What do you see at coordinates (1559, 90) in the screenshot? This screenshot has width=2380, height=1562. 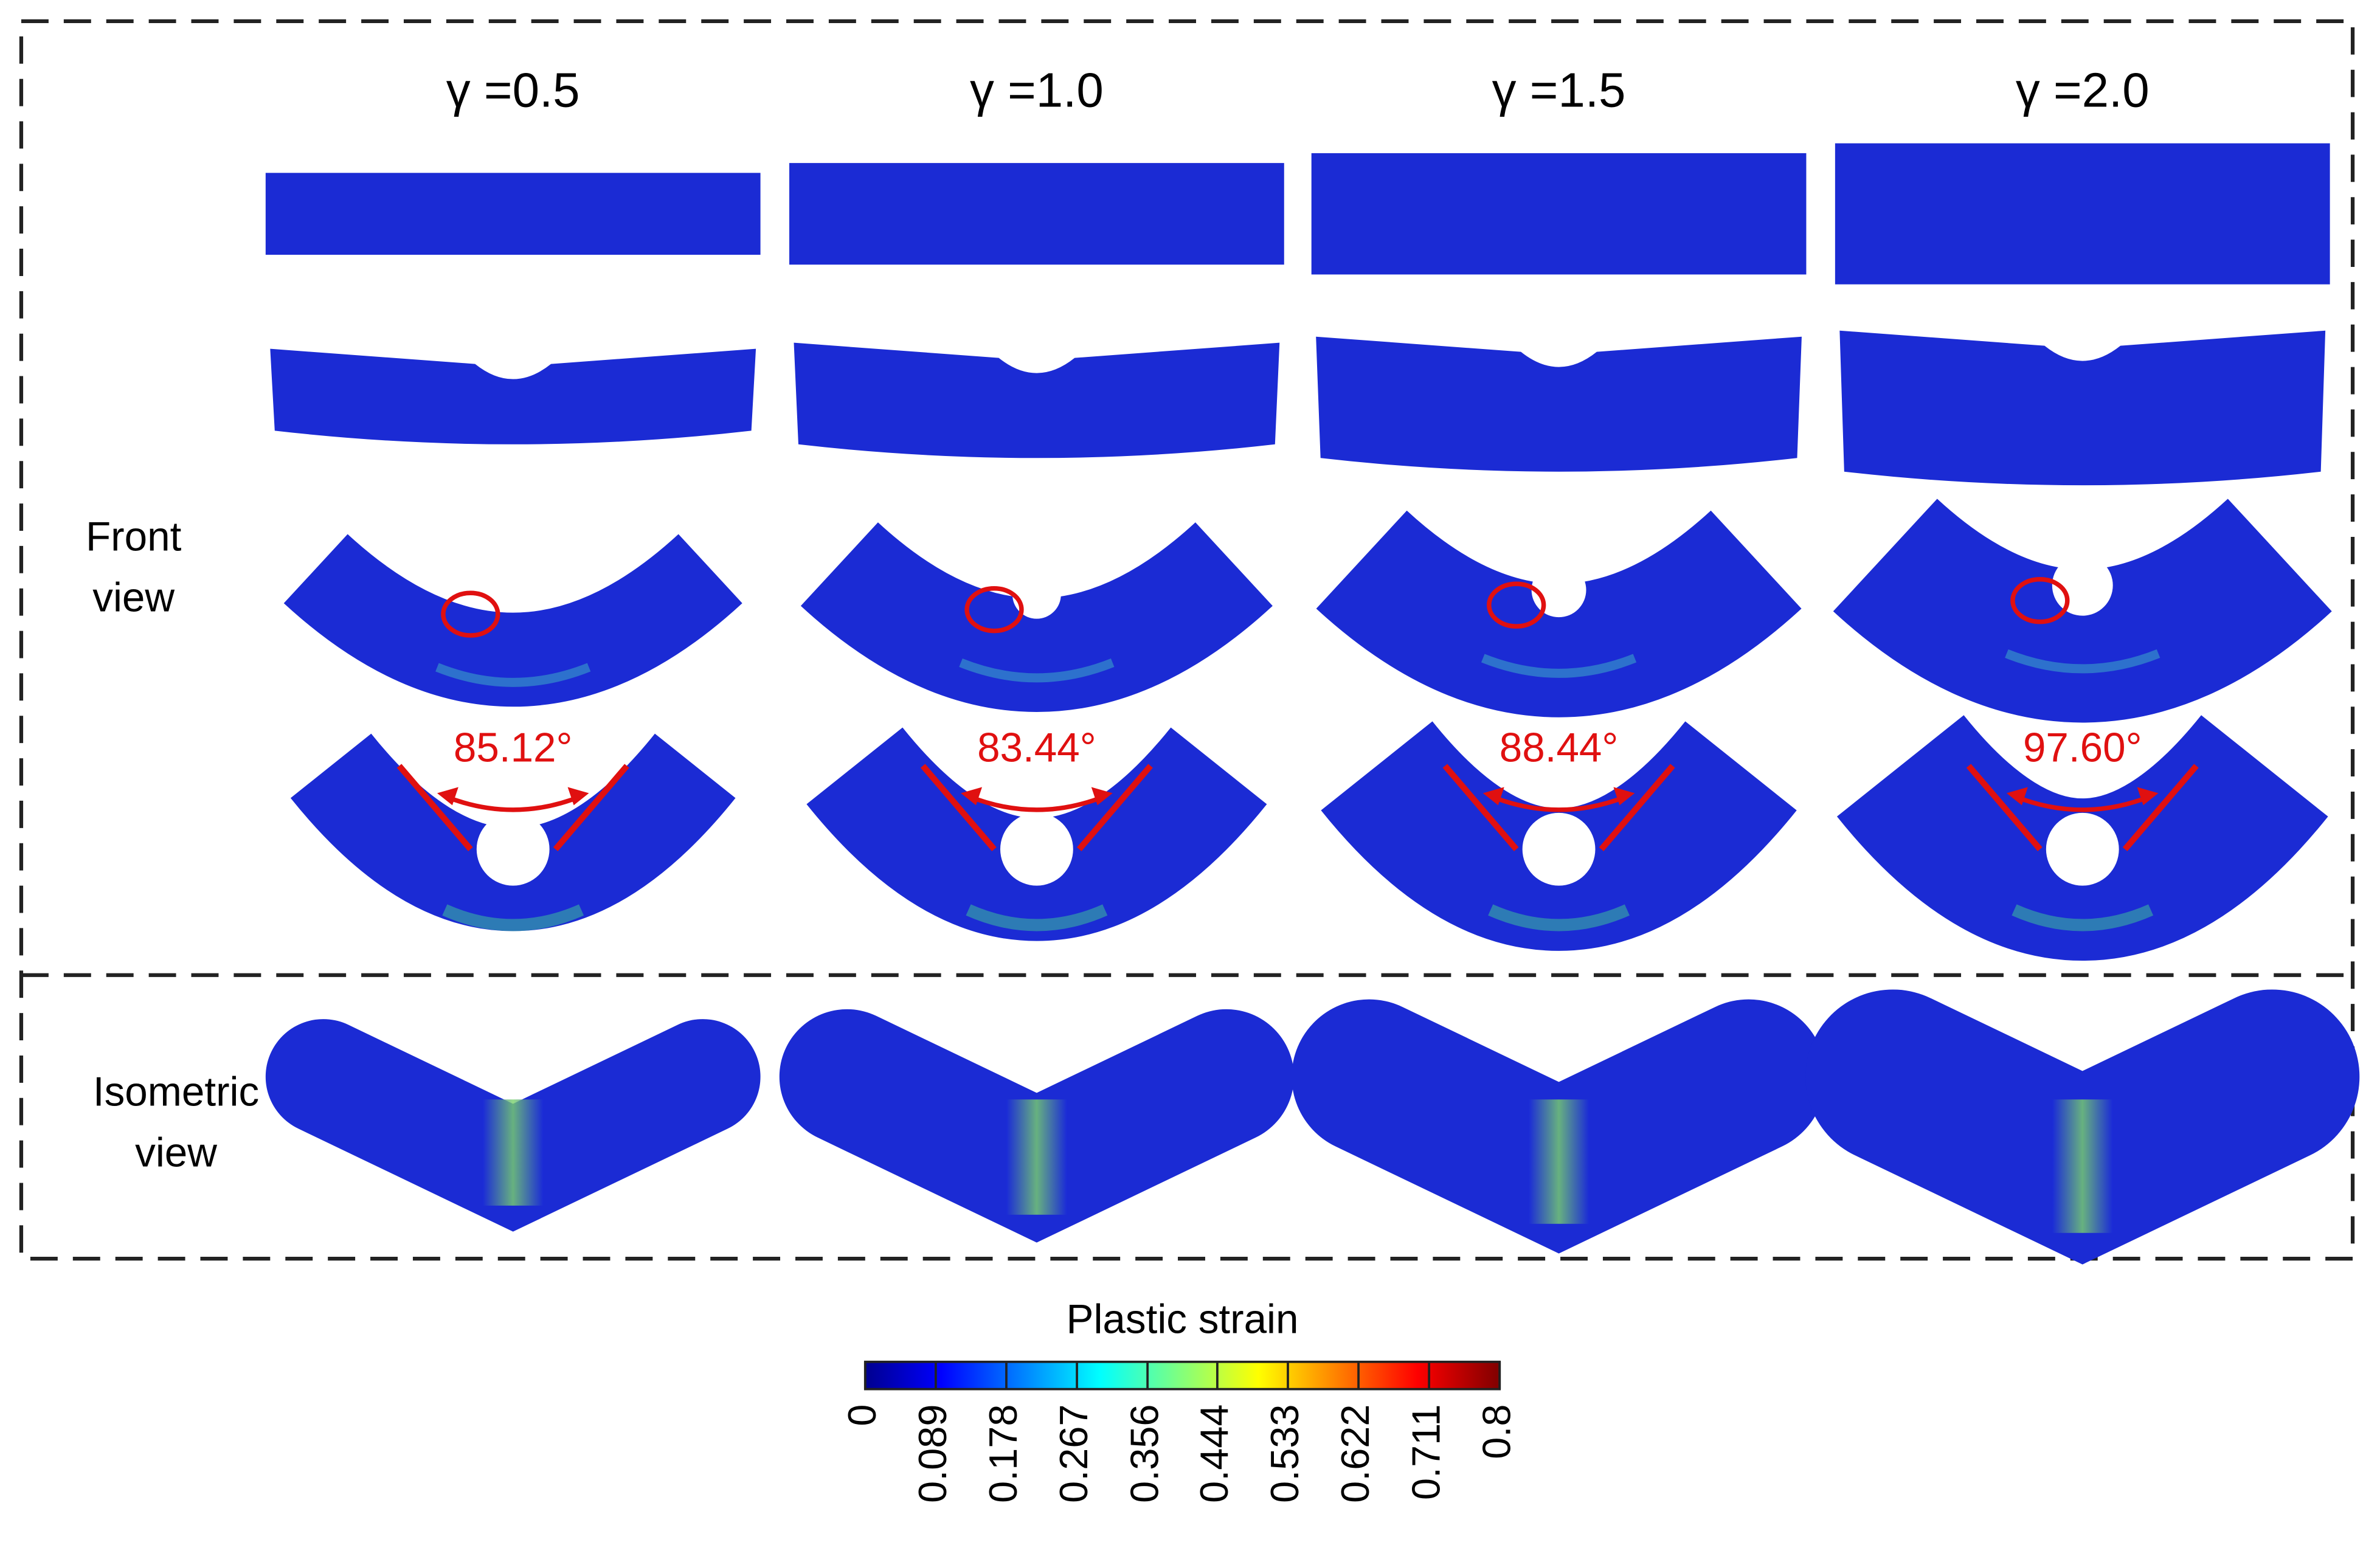 I see `column-title: γ =1.5` at bounding box center [1559, 90].